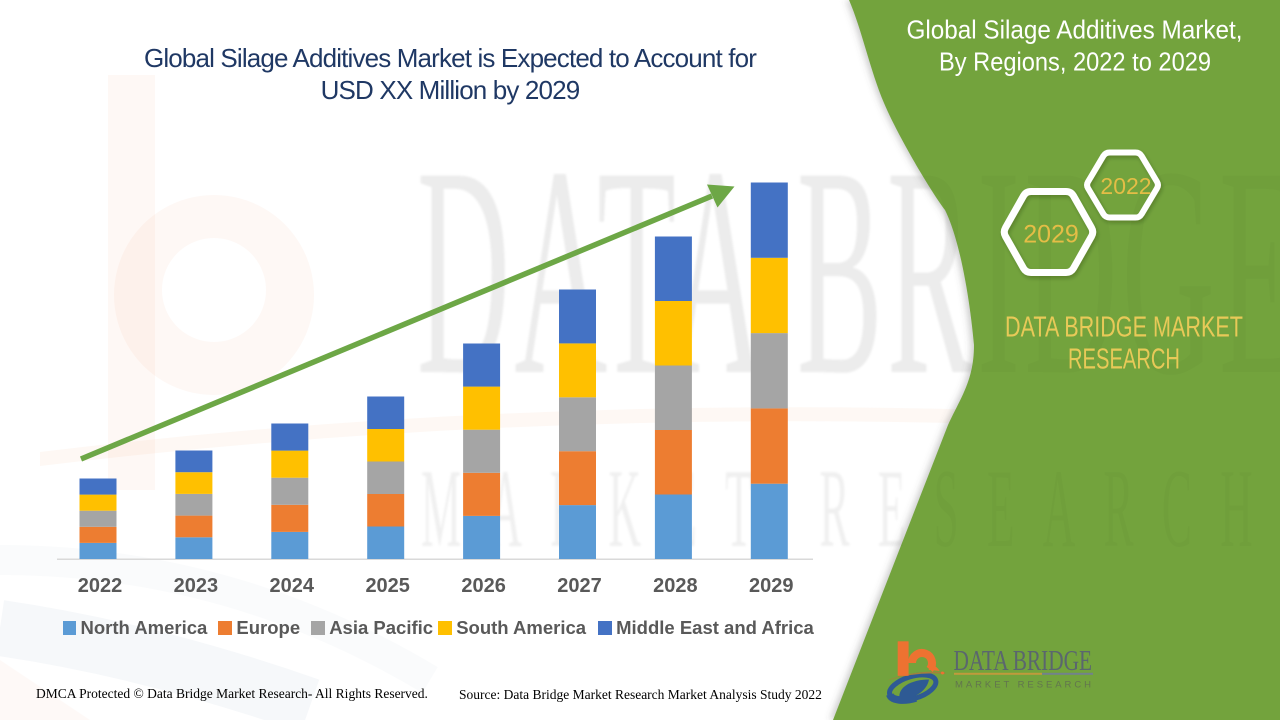  What do you see at coordinates (1124, 328) in the screenshot?
I see `svg-text: DATA BRIDGE MARKET` at bounding box center [1124, 328].